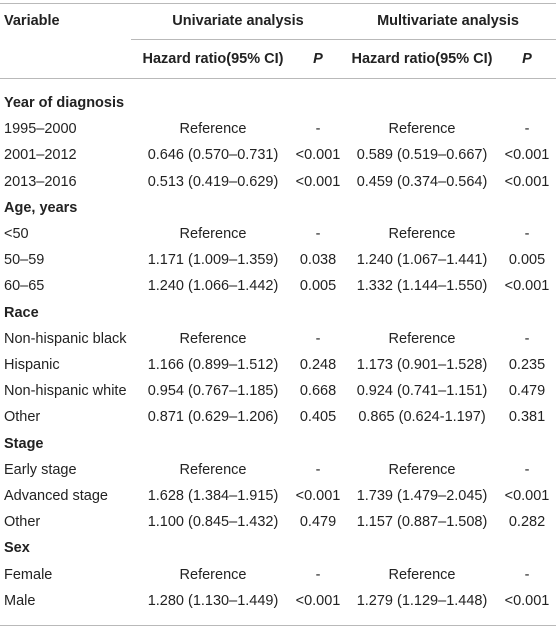 This screenshot has width=556, height=629. I want to click on row-label: Advanced stage, so click(56, 496).